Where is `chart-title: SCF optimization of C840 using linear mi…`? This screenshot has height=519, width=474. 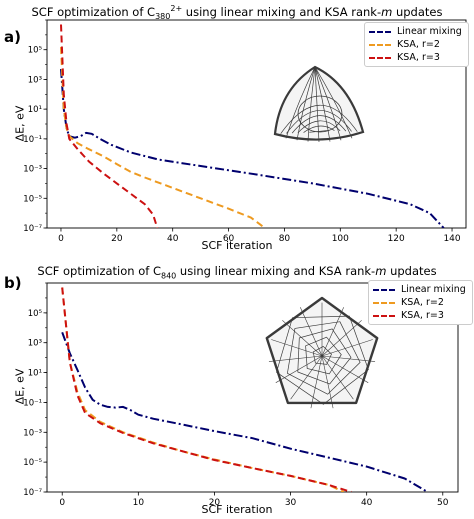 chart-title: SCF optimization of C840 using linear mi… is located at coordinates (237, 272).